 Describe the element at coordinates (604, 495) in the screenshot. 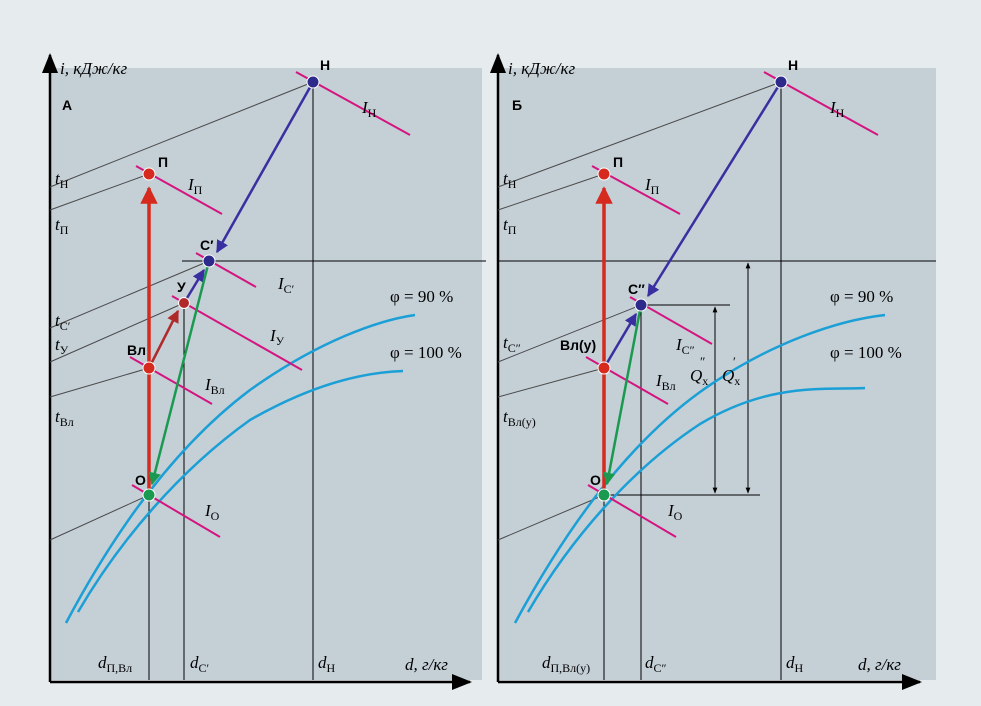

I see `panel-b-point-o` at that location.